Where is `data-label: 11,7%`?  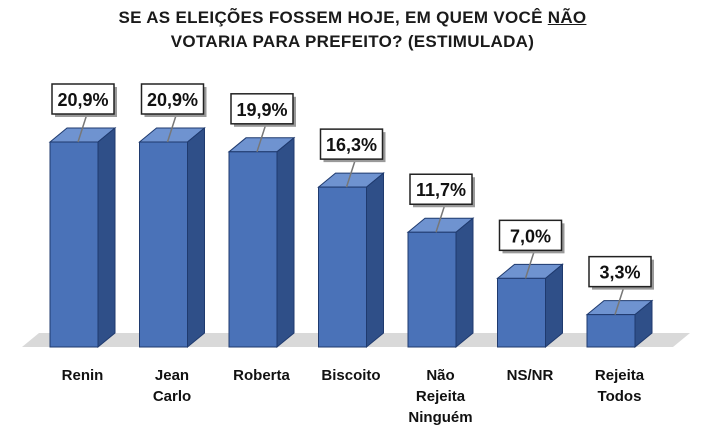
data-label: 11,7% is located at coordinates (441, 190).